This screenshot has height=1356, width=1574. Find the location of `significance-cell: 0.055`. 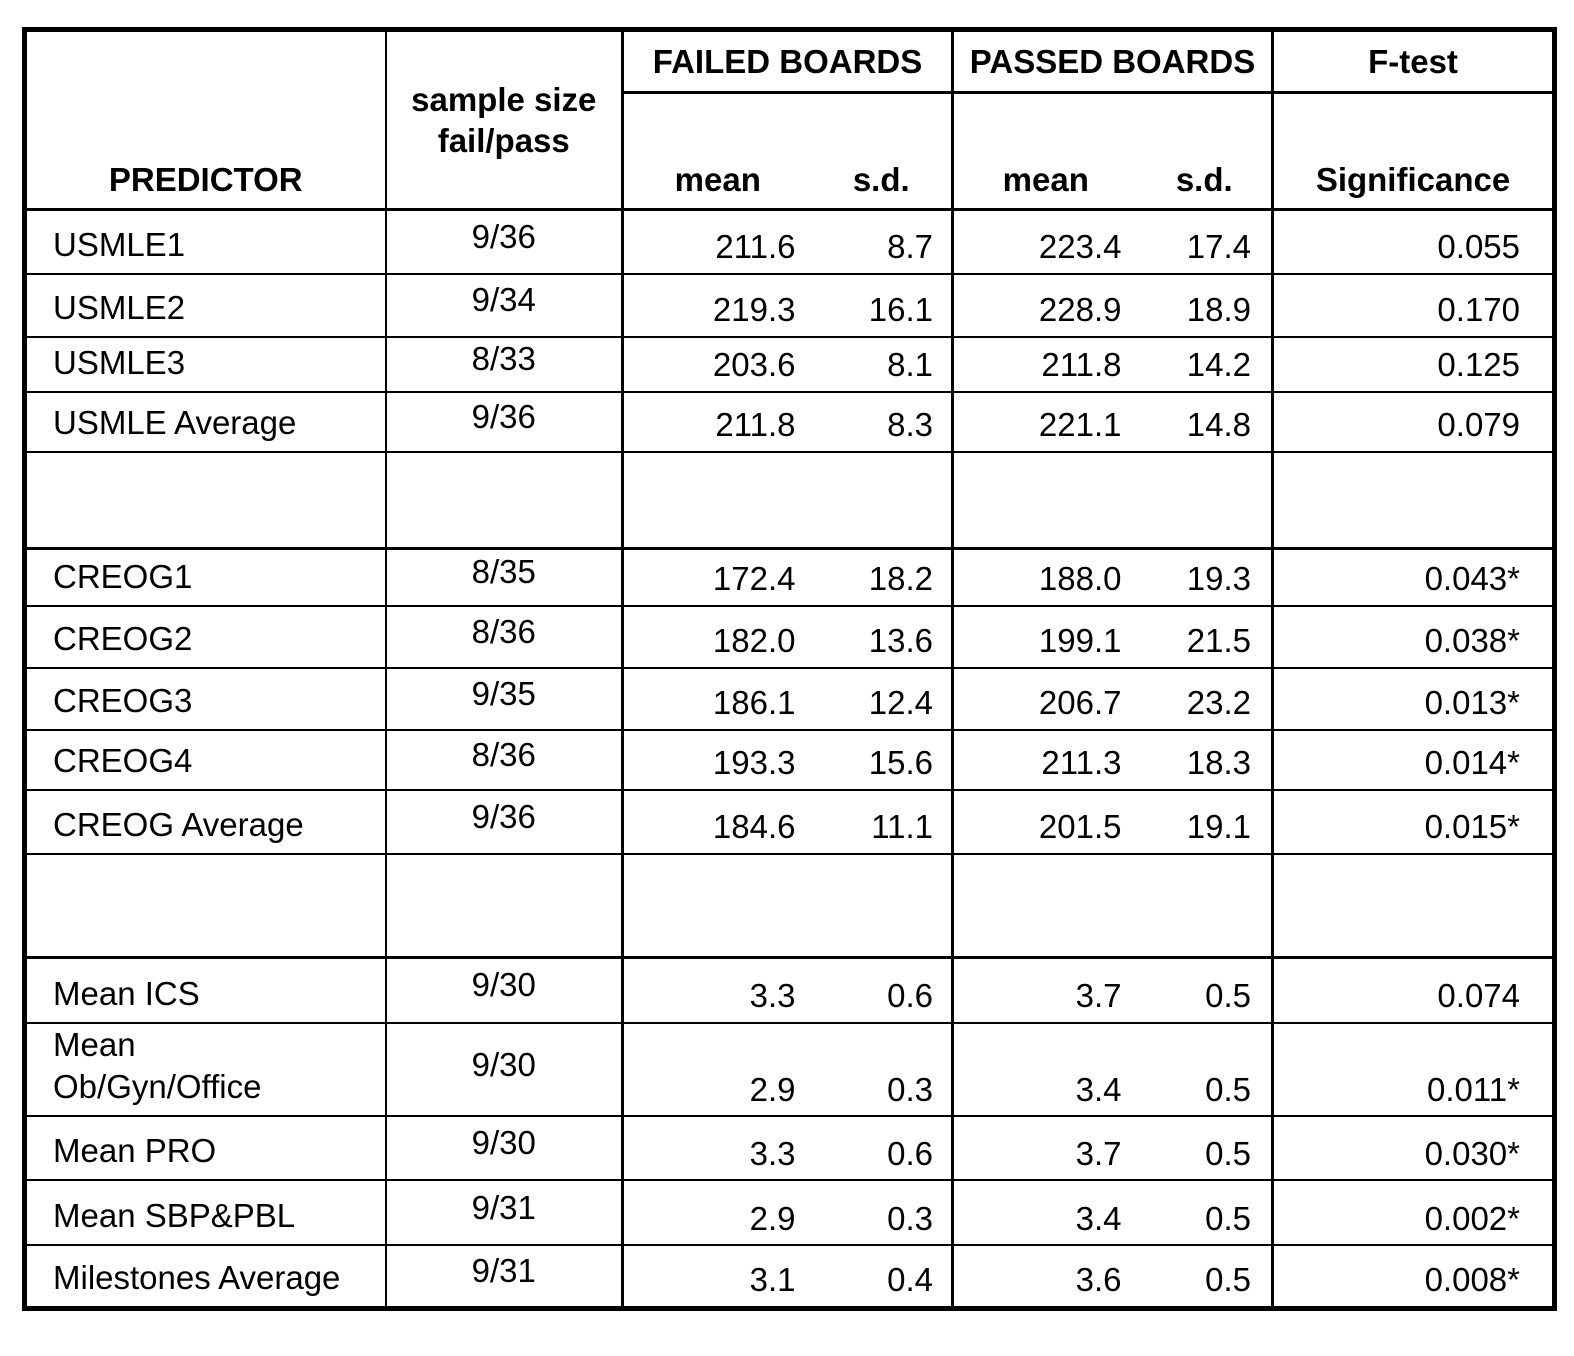

significance-cell: 0.055 is located at coordinates (1413, 242).